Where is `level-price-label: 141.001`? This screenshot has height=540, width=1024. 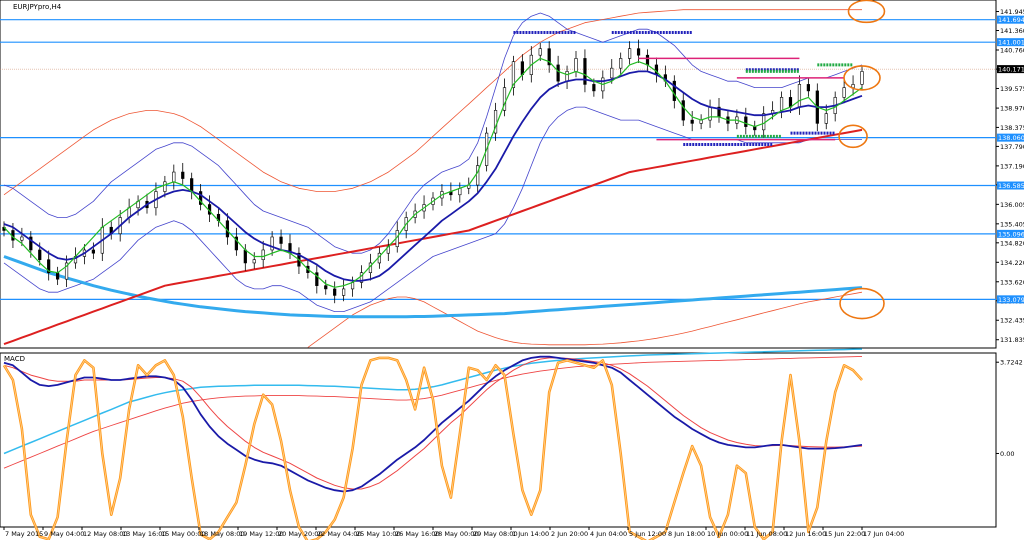 level-price-label: 141.001 is located at coordinates (1011, 43).